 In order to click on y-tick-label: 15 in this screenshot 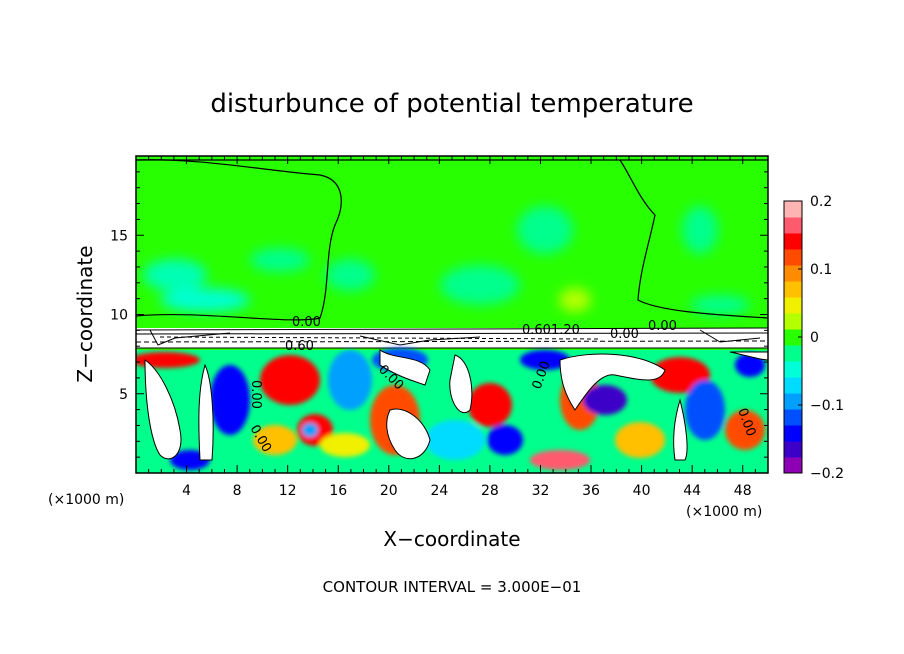, I will do `click(119, 236)`.